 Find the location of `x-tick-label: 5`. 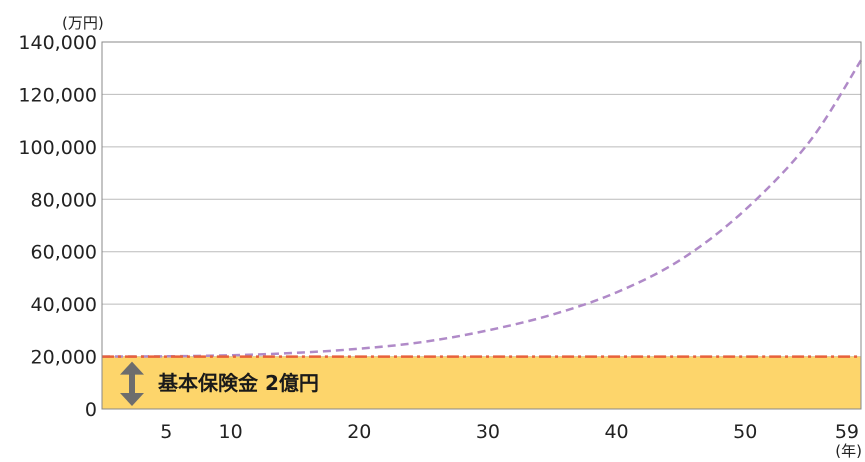

x-tick-label: 5 is located at coordinates (166, 432).